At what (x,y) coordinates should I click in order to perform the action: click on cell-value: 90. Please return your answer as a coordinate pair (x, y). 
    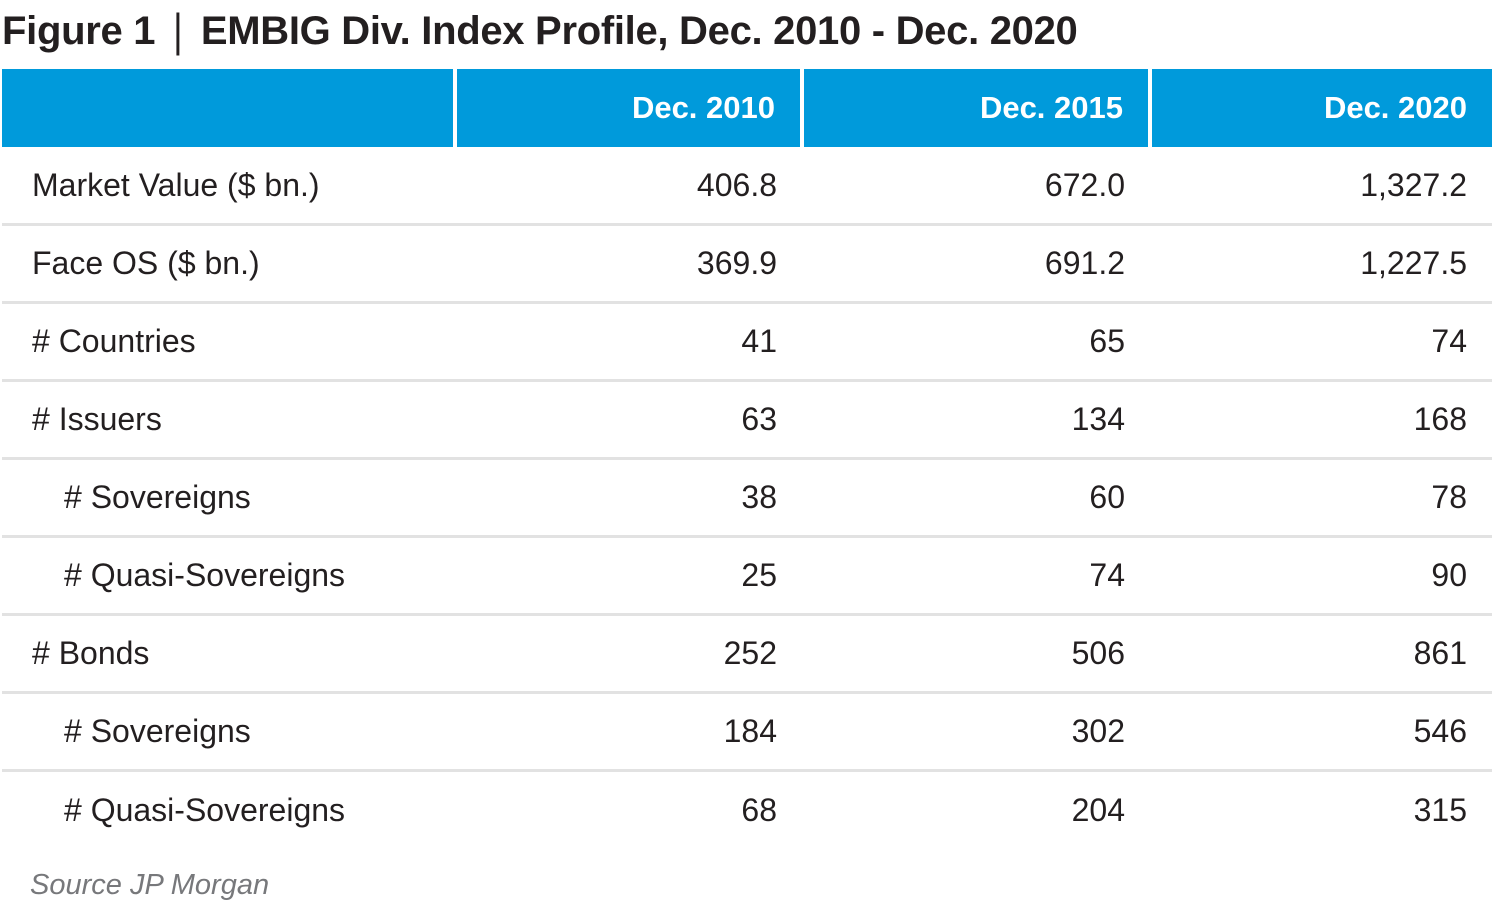
    Looking at the image, I should click on (1321, 575).